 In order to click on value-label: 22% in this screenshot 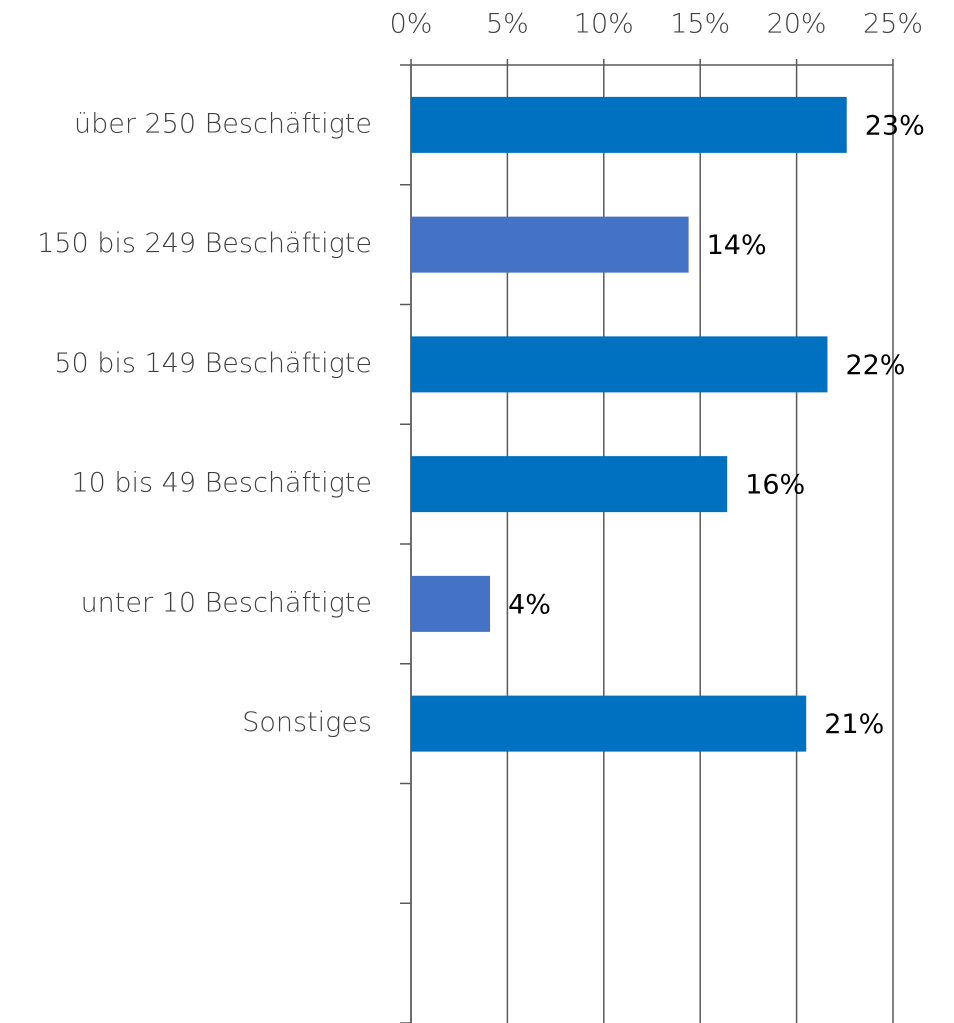, I will do `click(875, 365)`.